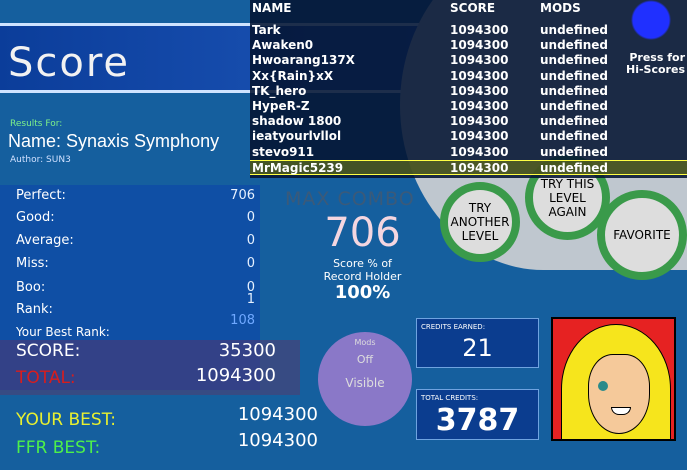 Image resolution: width=687 pixels, height=470 pixels. Describe the element at coordinates (48, 351) in the screenshot. I see `score-label: SCORE:` at that location.